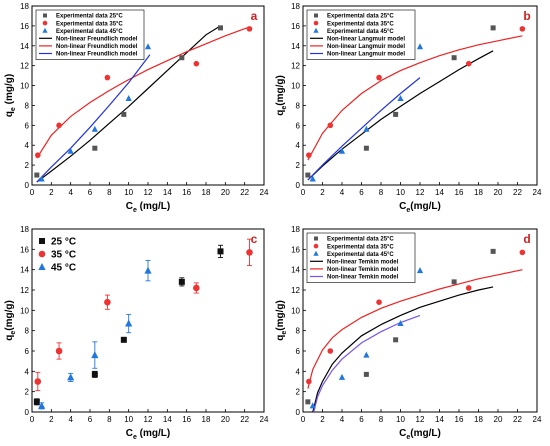 This screenshot has width=550, height=446. I want to click on x-tick-label: 6, so click(361, 419).